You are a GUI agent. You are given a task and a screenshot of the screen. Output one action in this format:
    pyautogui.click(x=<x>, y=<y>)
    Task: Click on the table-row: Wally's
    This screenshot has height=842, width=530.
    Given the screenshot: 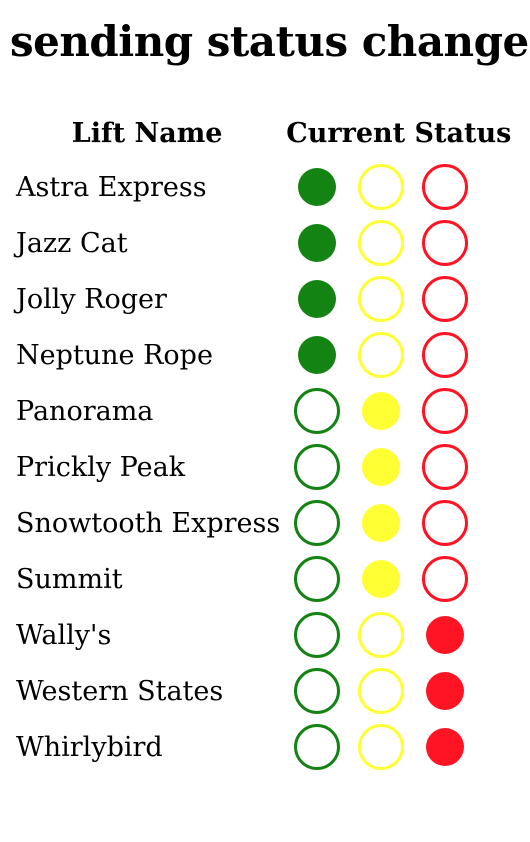 What is the action you would take?
    pyautogui.click(x=260, y=635)
    